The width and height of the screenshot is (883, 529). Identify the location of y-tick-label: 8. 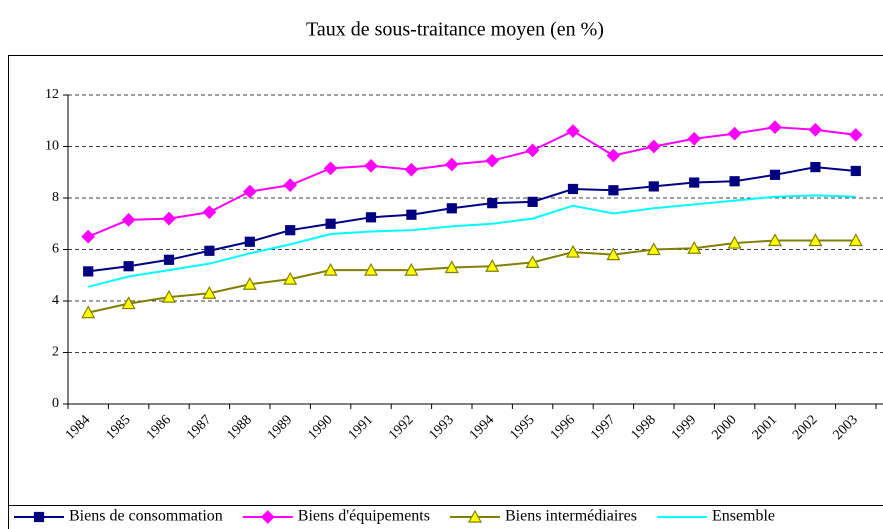
(55, 197).